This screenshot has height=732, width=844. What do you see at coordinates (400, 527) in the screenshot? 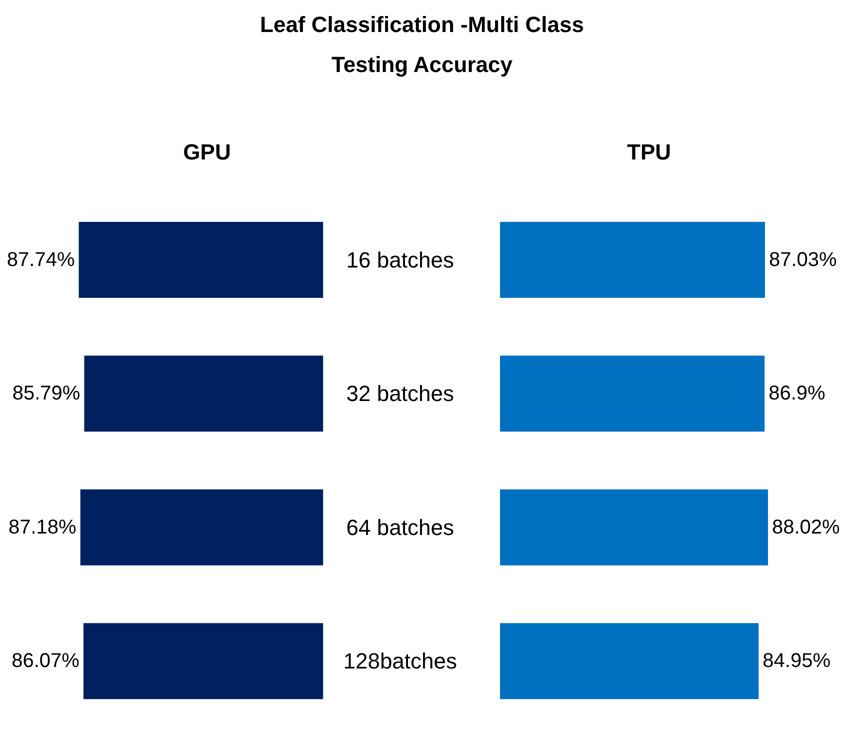
I see `y-tick-label: 64 batches` at bounding box center [400, 527].